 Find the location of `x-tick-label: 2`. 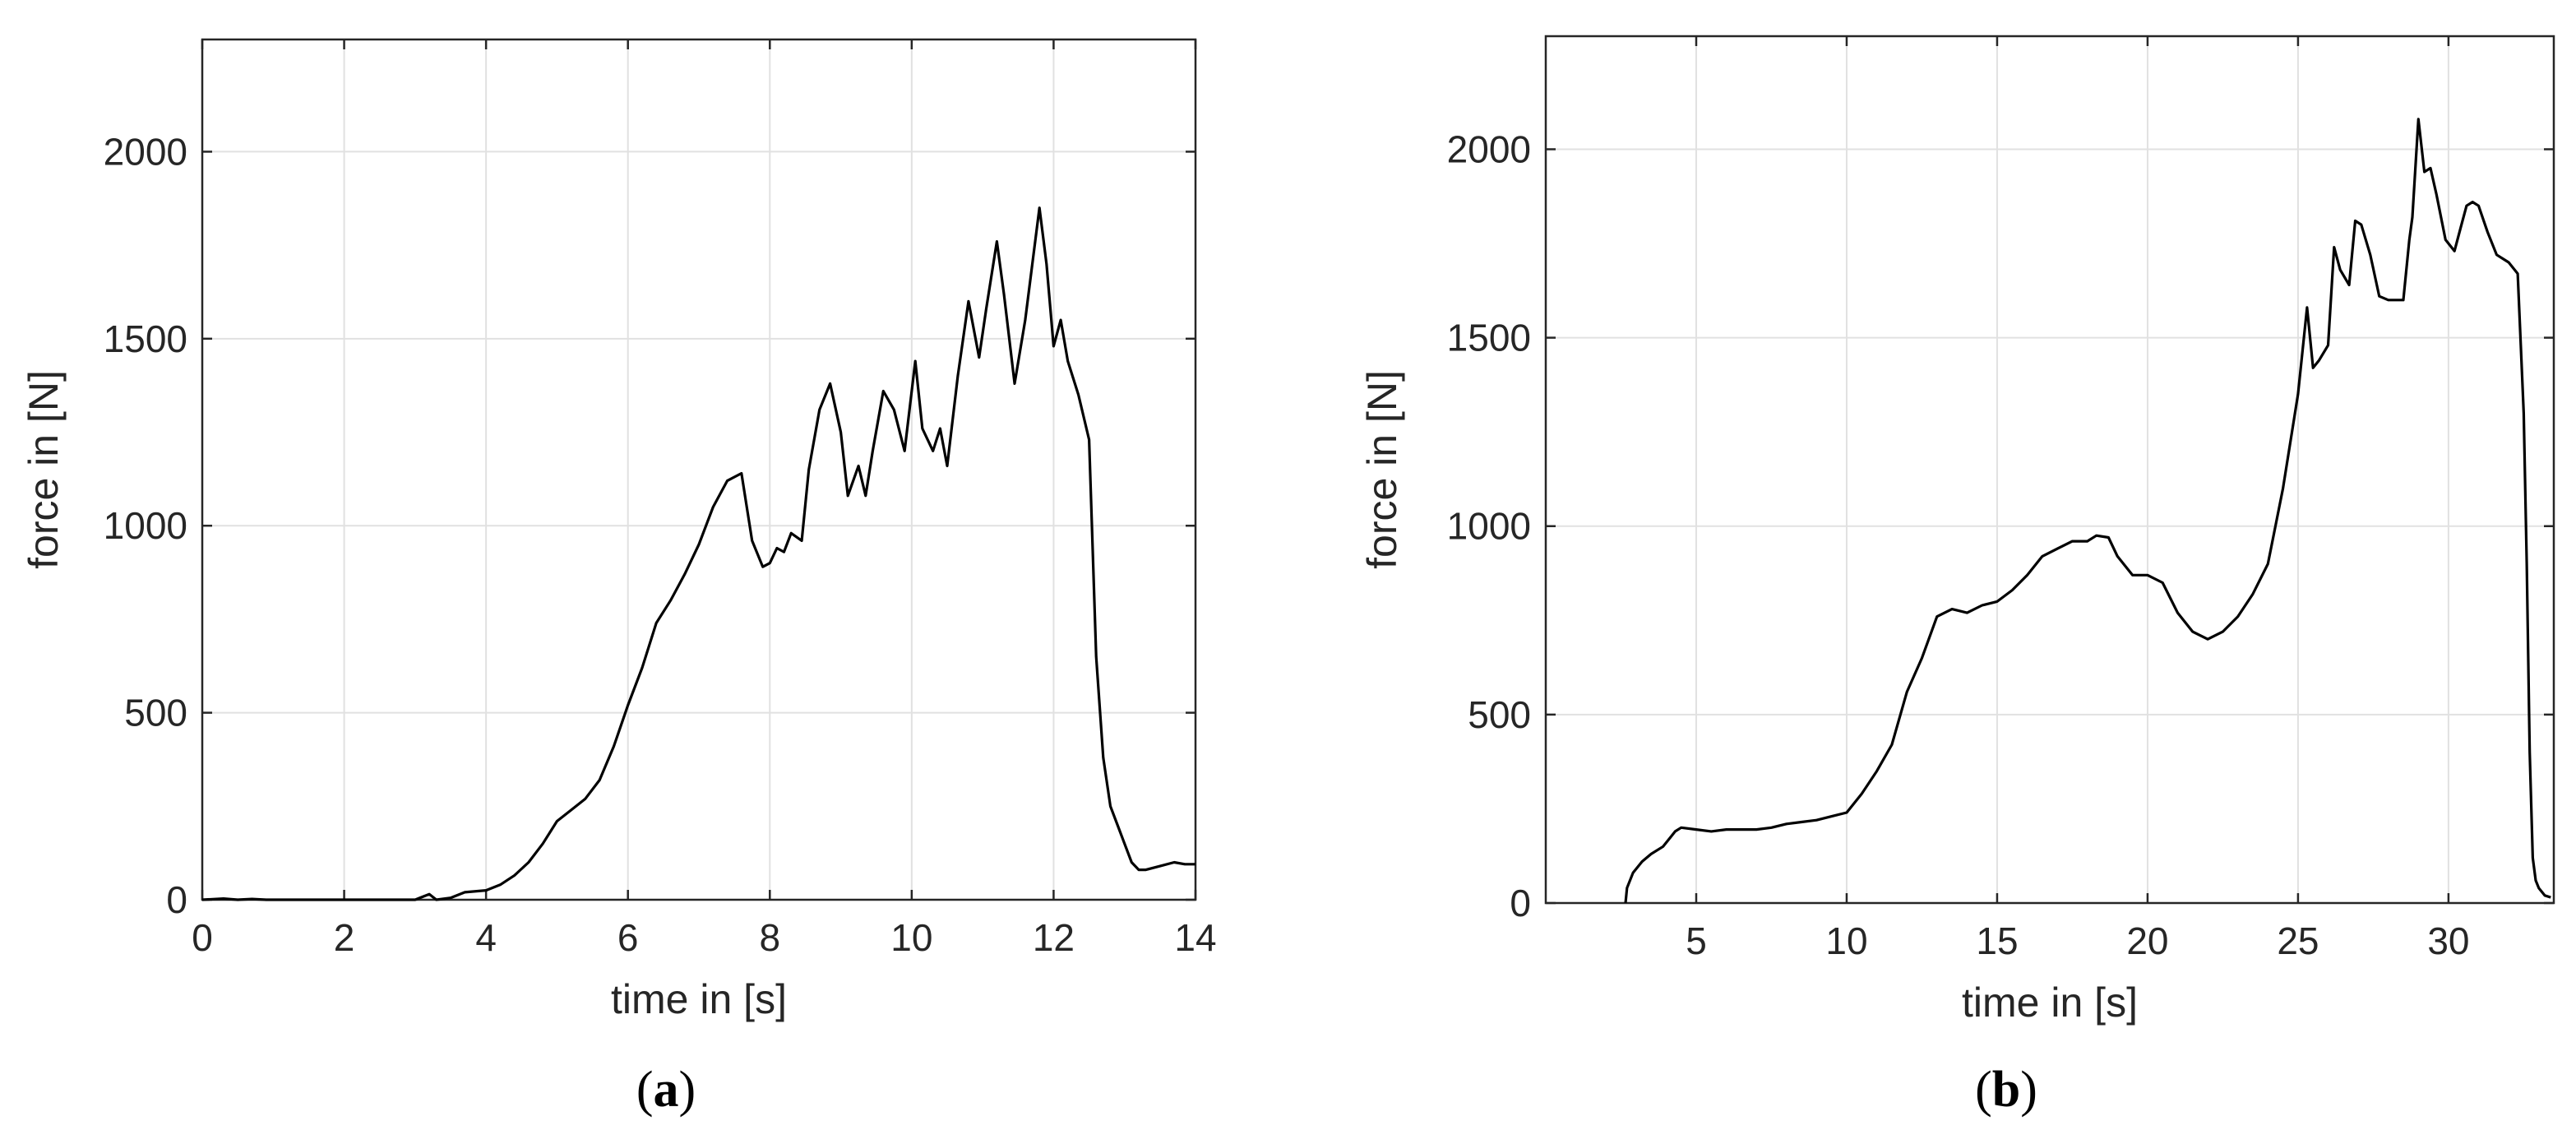

x-tick-label: 2 is located at coordinates (344, 937).